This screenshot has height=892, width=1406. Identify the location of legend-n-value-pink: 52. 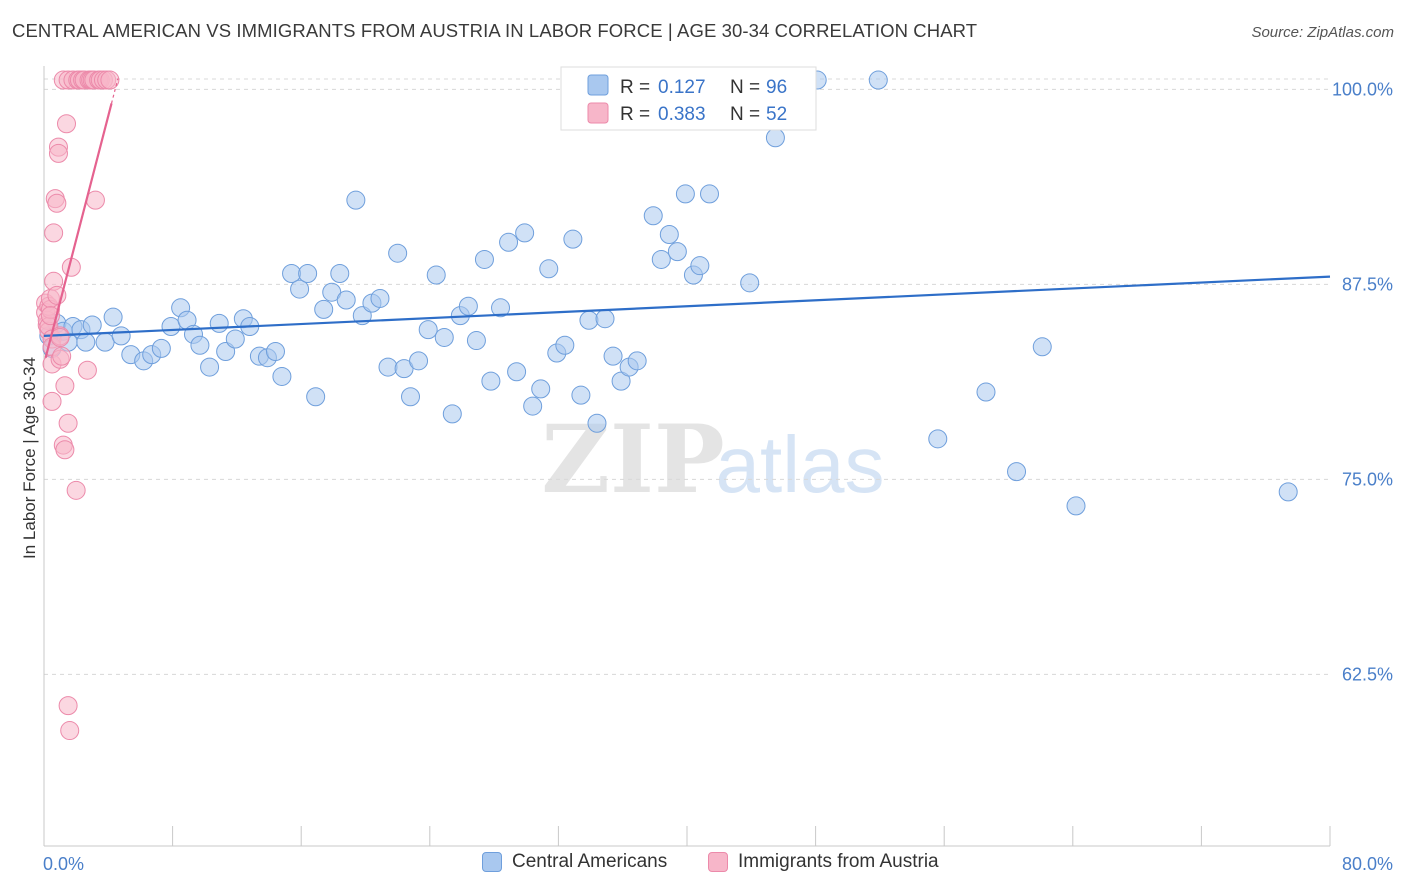
(776, 114).